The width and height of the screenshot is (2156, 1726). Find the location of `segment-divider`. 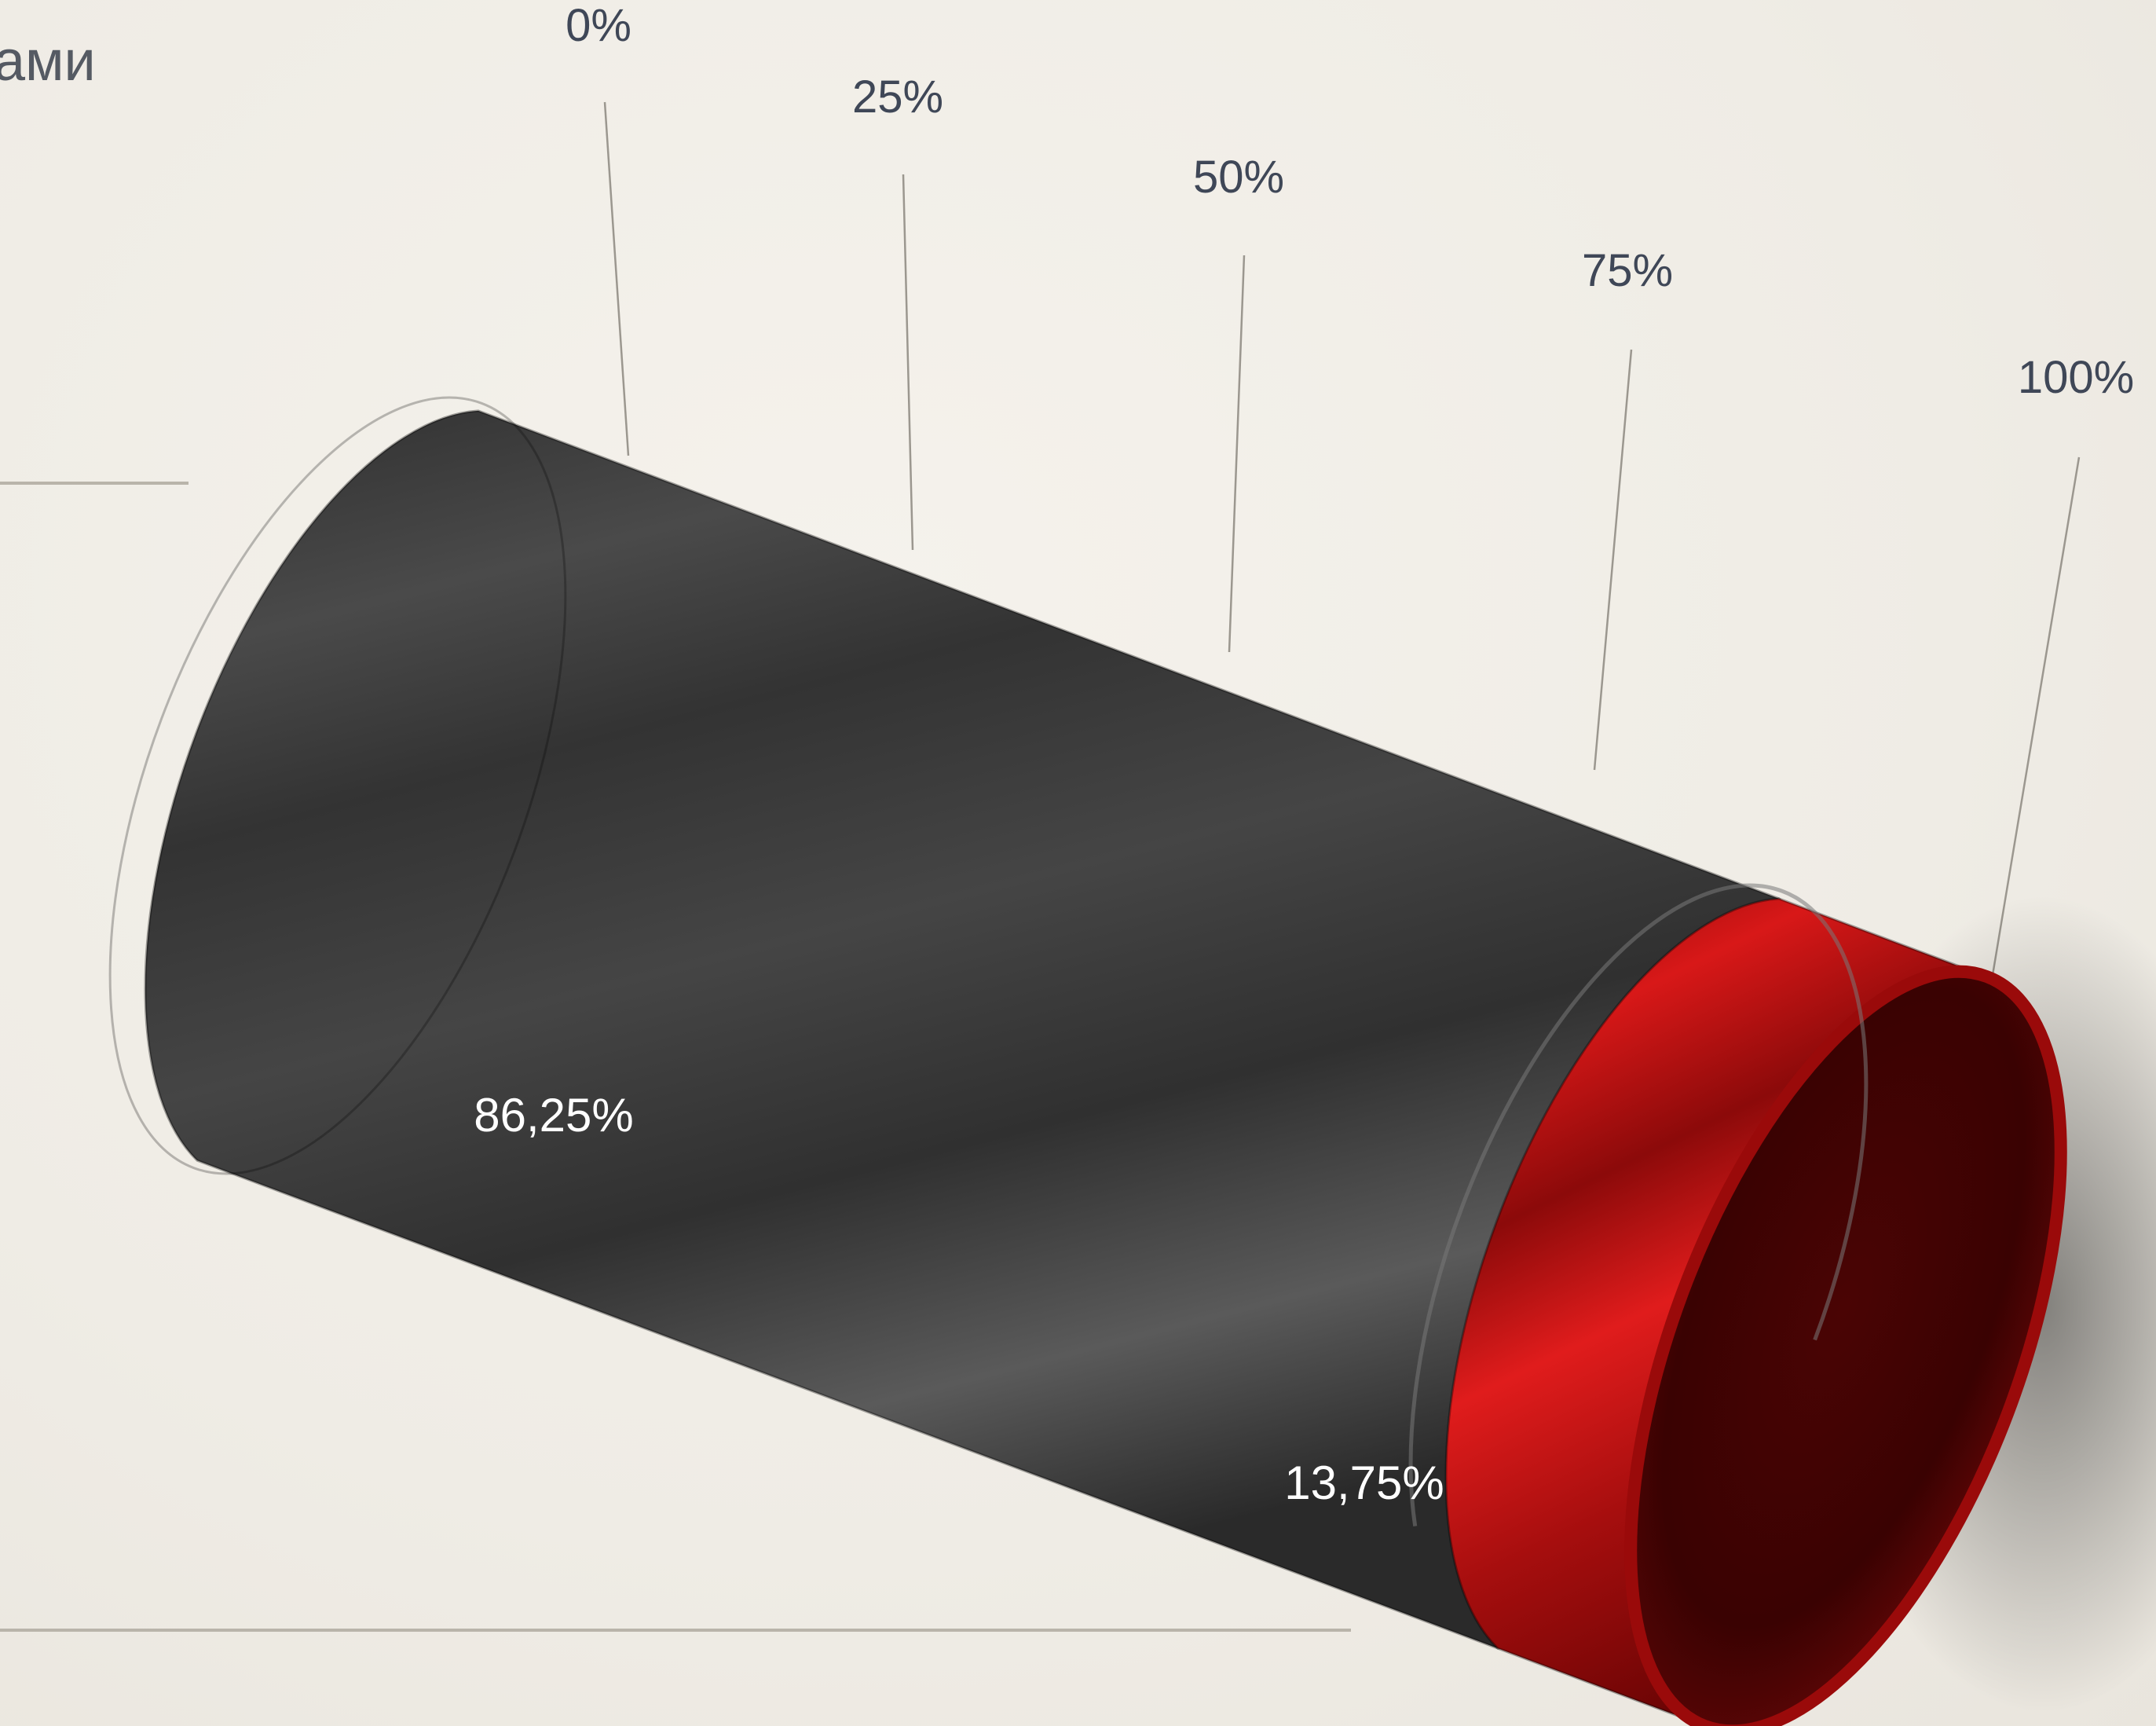

segment-divider is located at coordinates (1638, 1273).